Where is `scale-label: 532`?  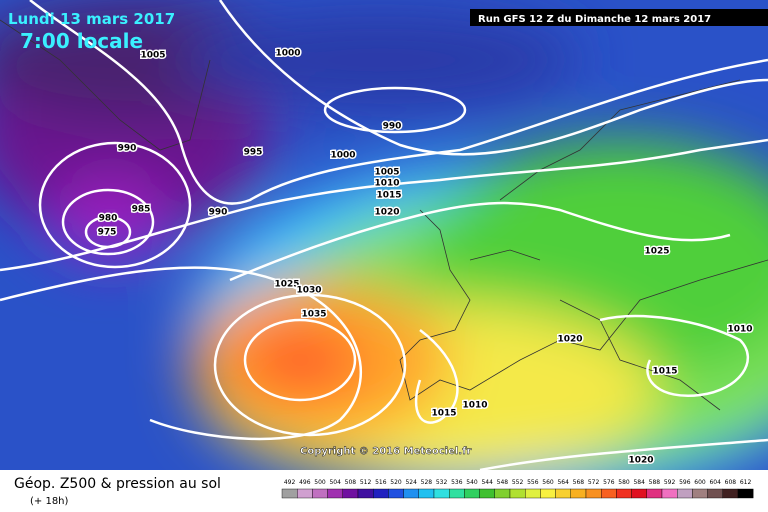 scale-label: 532 is located at coordinates (442, 482).